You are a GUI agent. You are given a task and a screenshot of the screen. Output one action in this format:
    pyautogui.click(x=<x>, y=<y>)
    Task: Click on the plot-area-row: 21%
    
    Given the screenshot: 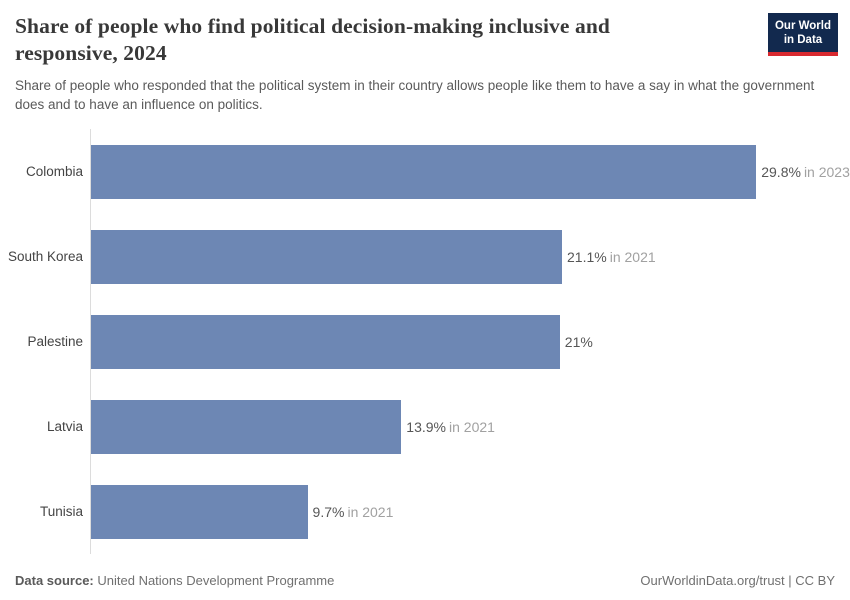 What is the action you would take?
    pyautogui.click(x=470, y=341)
    